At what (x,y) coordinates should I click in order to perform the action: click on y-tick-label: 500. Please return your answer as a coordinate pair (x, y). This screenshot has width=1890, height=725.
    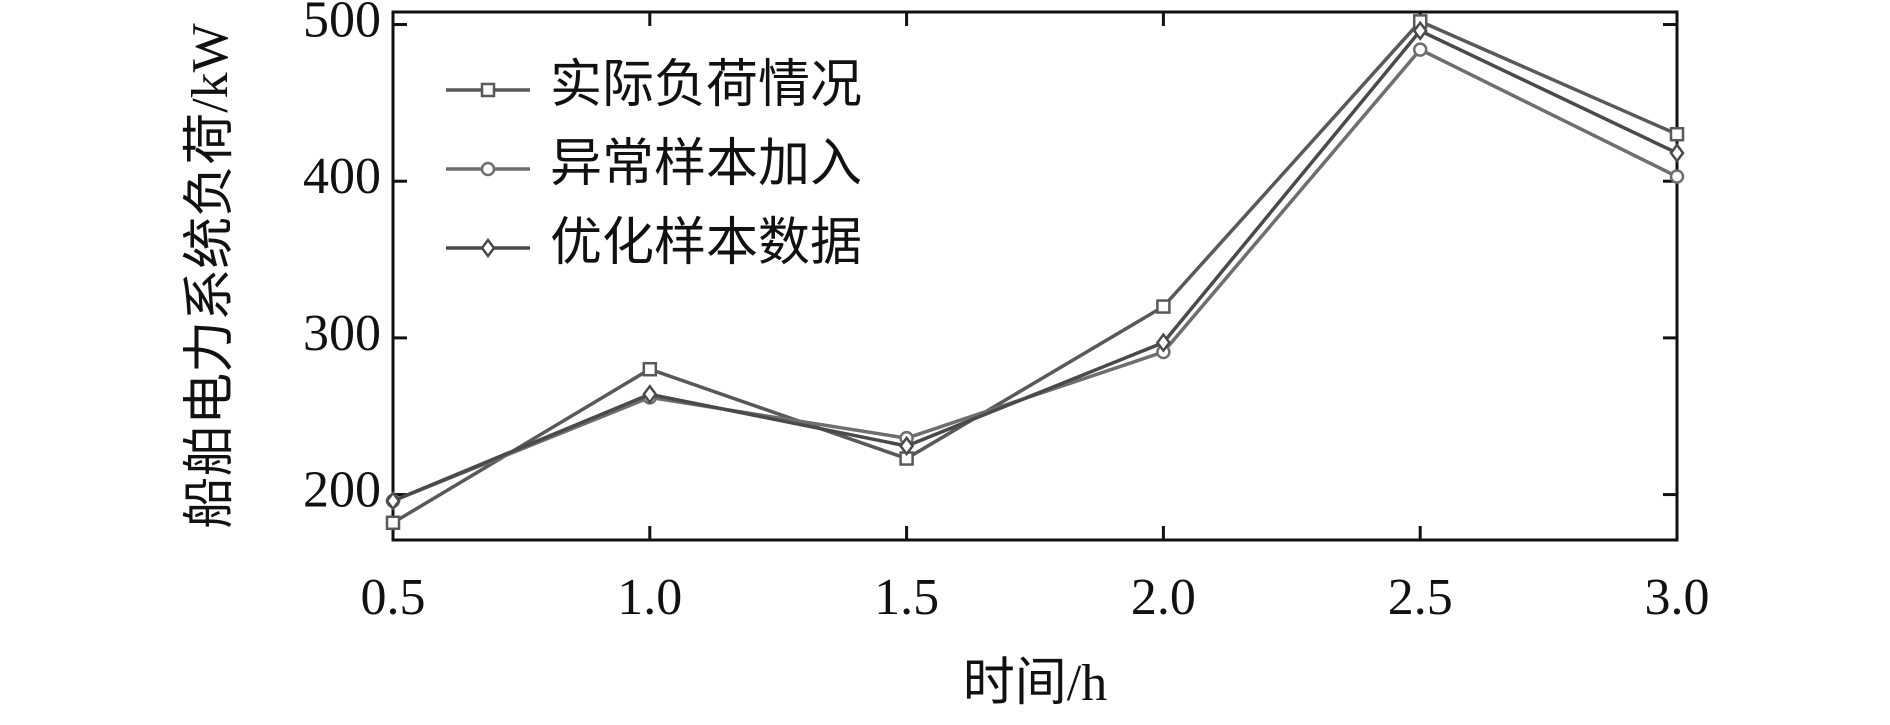
    Looking at the image, I should click on (342, 24).